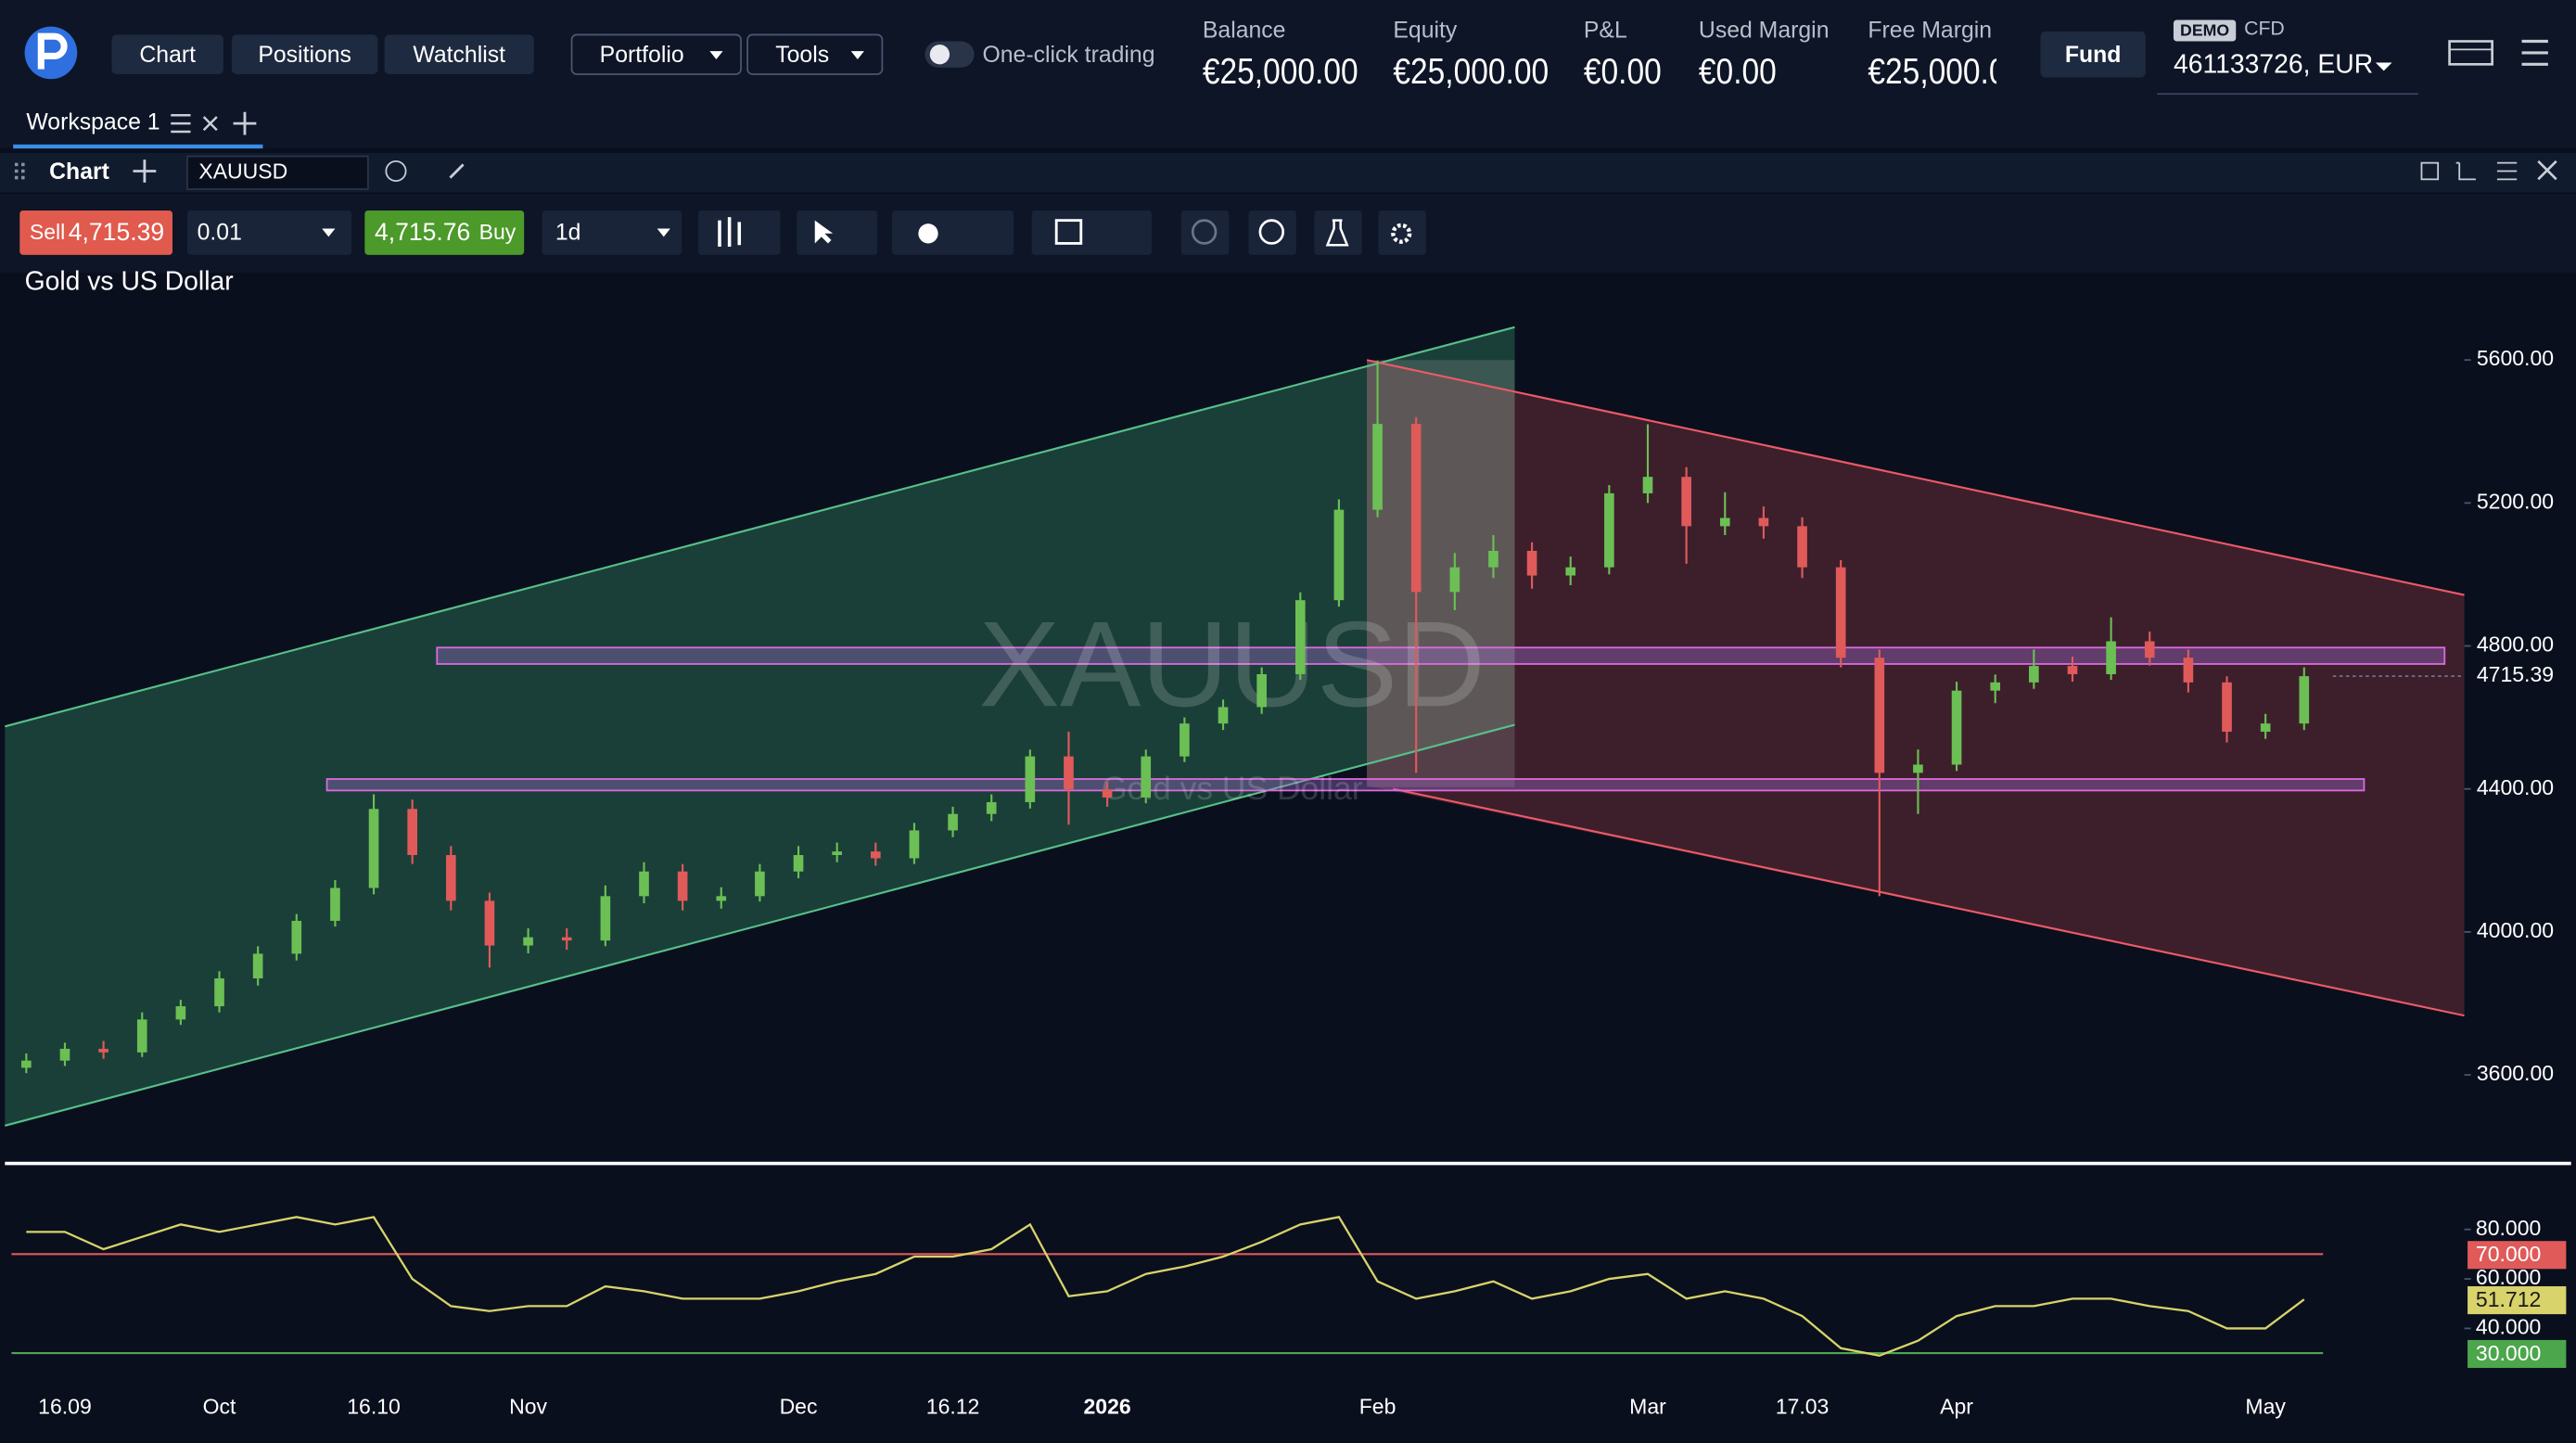 This screenshot has height=1443, width=2576. What do you see at coordinates (96, 233) in the screenshot?
I see `sell-button` at bounding box center [96, 233].